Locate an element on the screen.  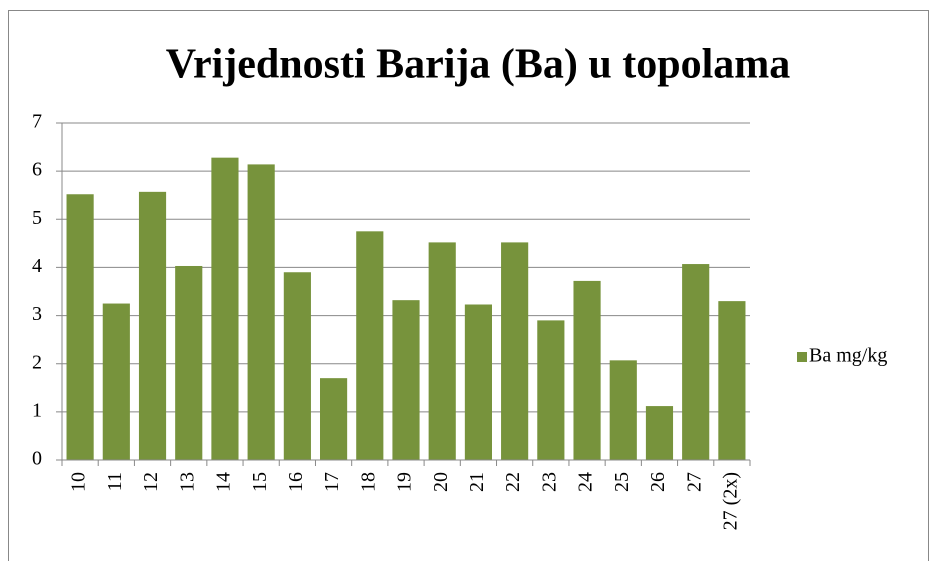
x-tick-label: 18 is located at coordinates (368, 482).